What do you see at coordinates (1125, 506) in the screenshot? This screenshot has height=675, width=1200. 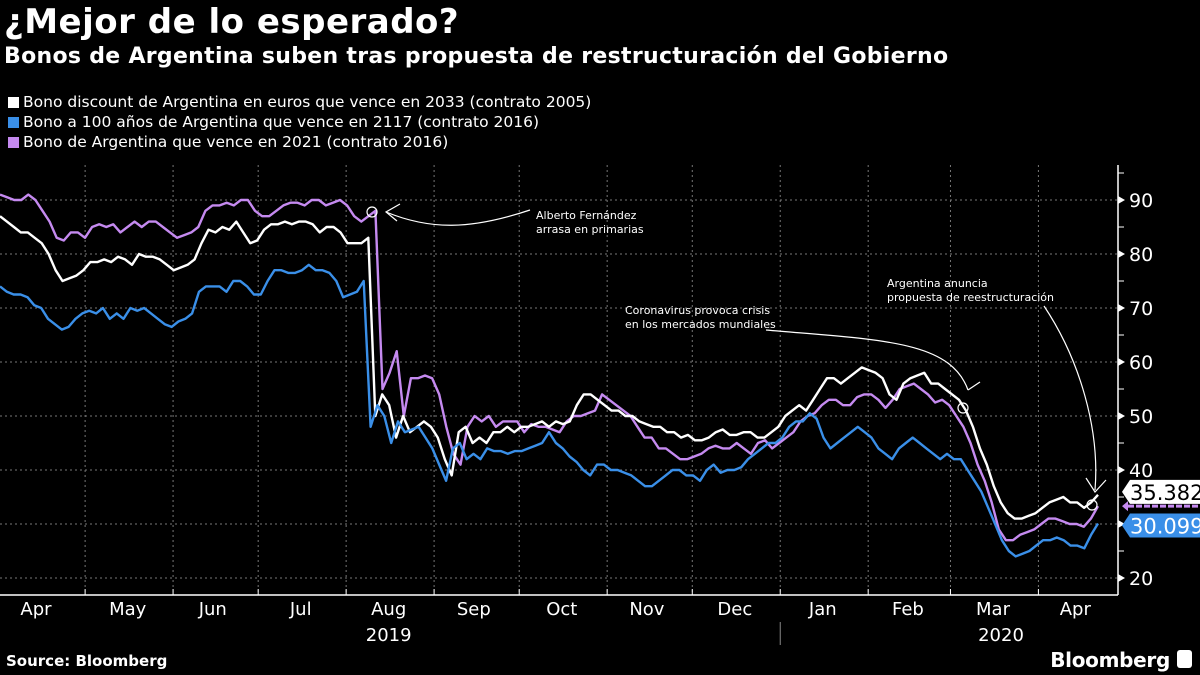 I see `value-label-purple` at bounding box center [1125, 506].